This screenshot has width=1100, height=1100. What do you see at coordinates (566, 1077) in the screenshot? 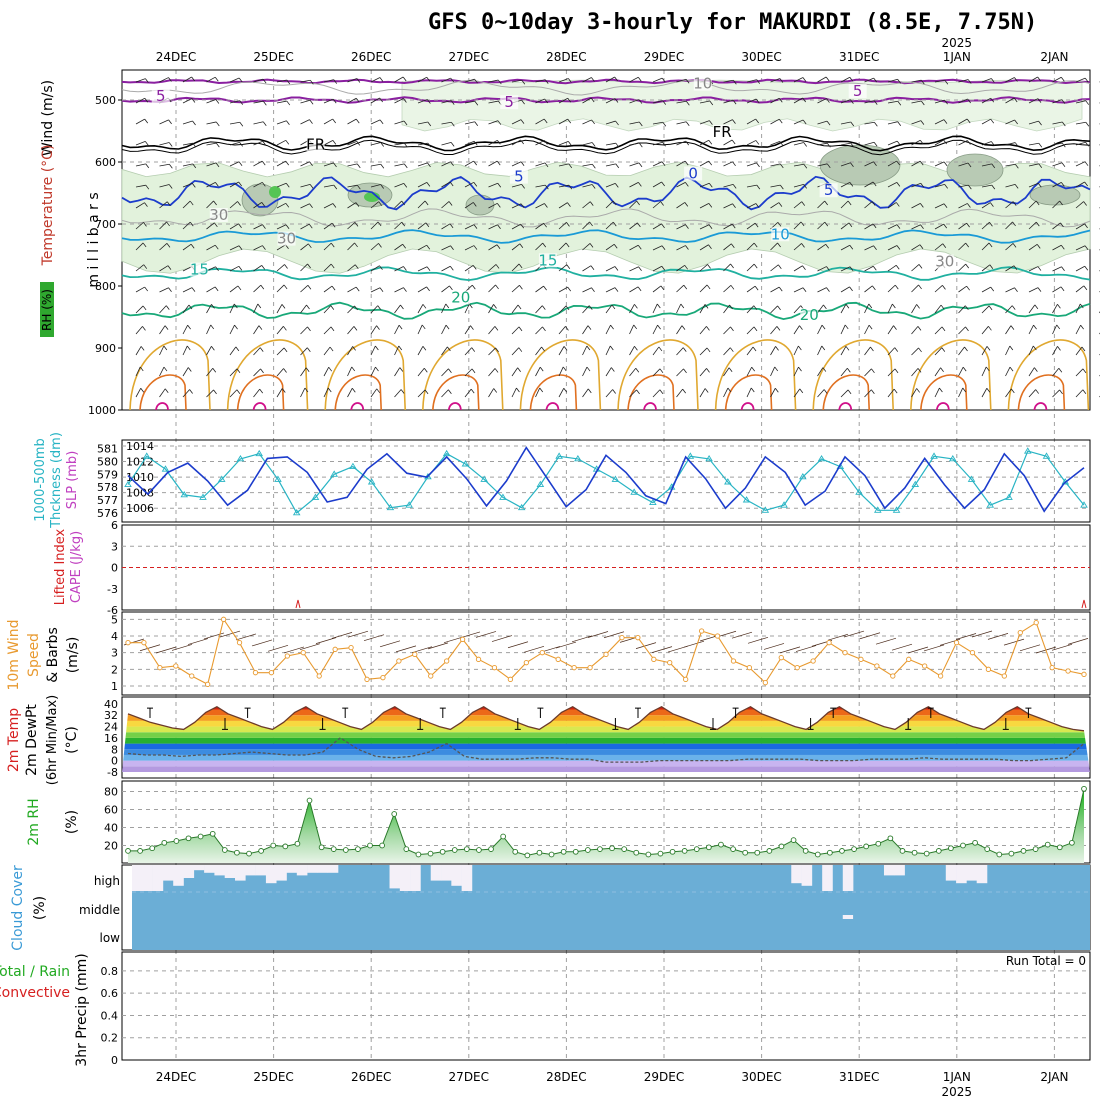
I see `date-label-bottom: 28DEC` at bounding box center [566, 1077].